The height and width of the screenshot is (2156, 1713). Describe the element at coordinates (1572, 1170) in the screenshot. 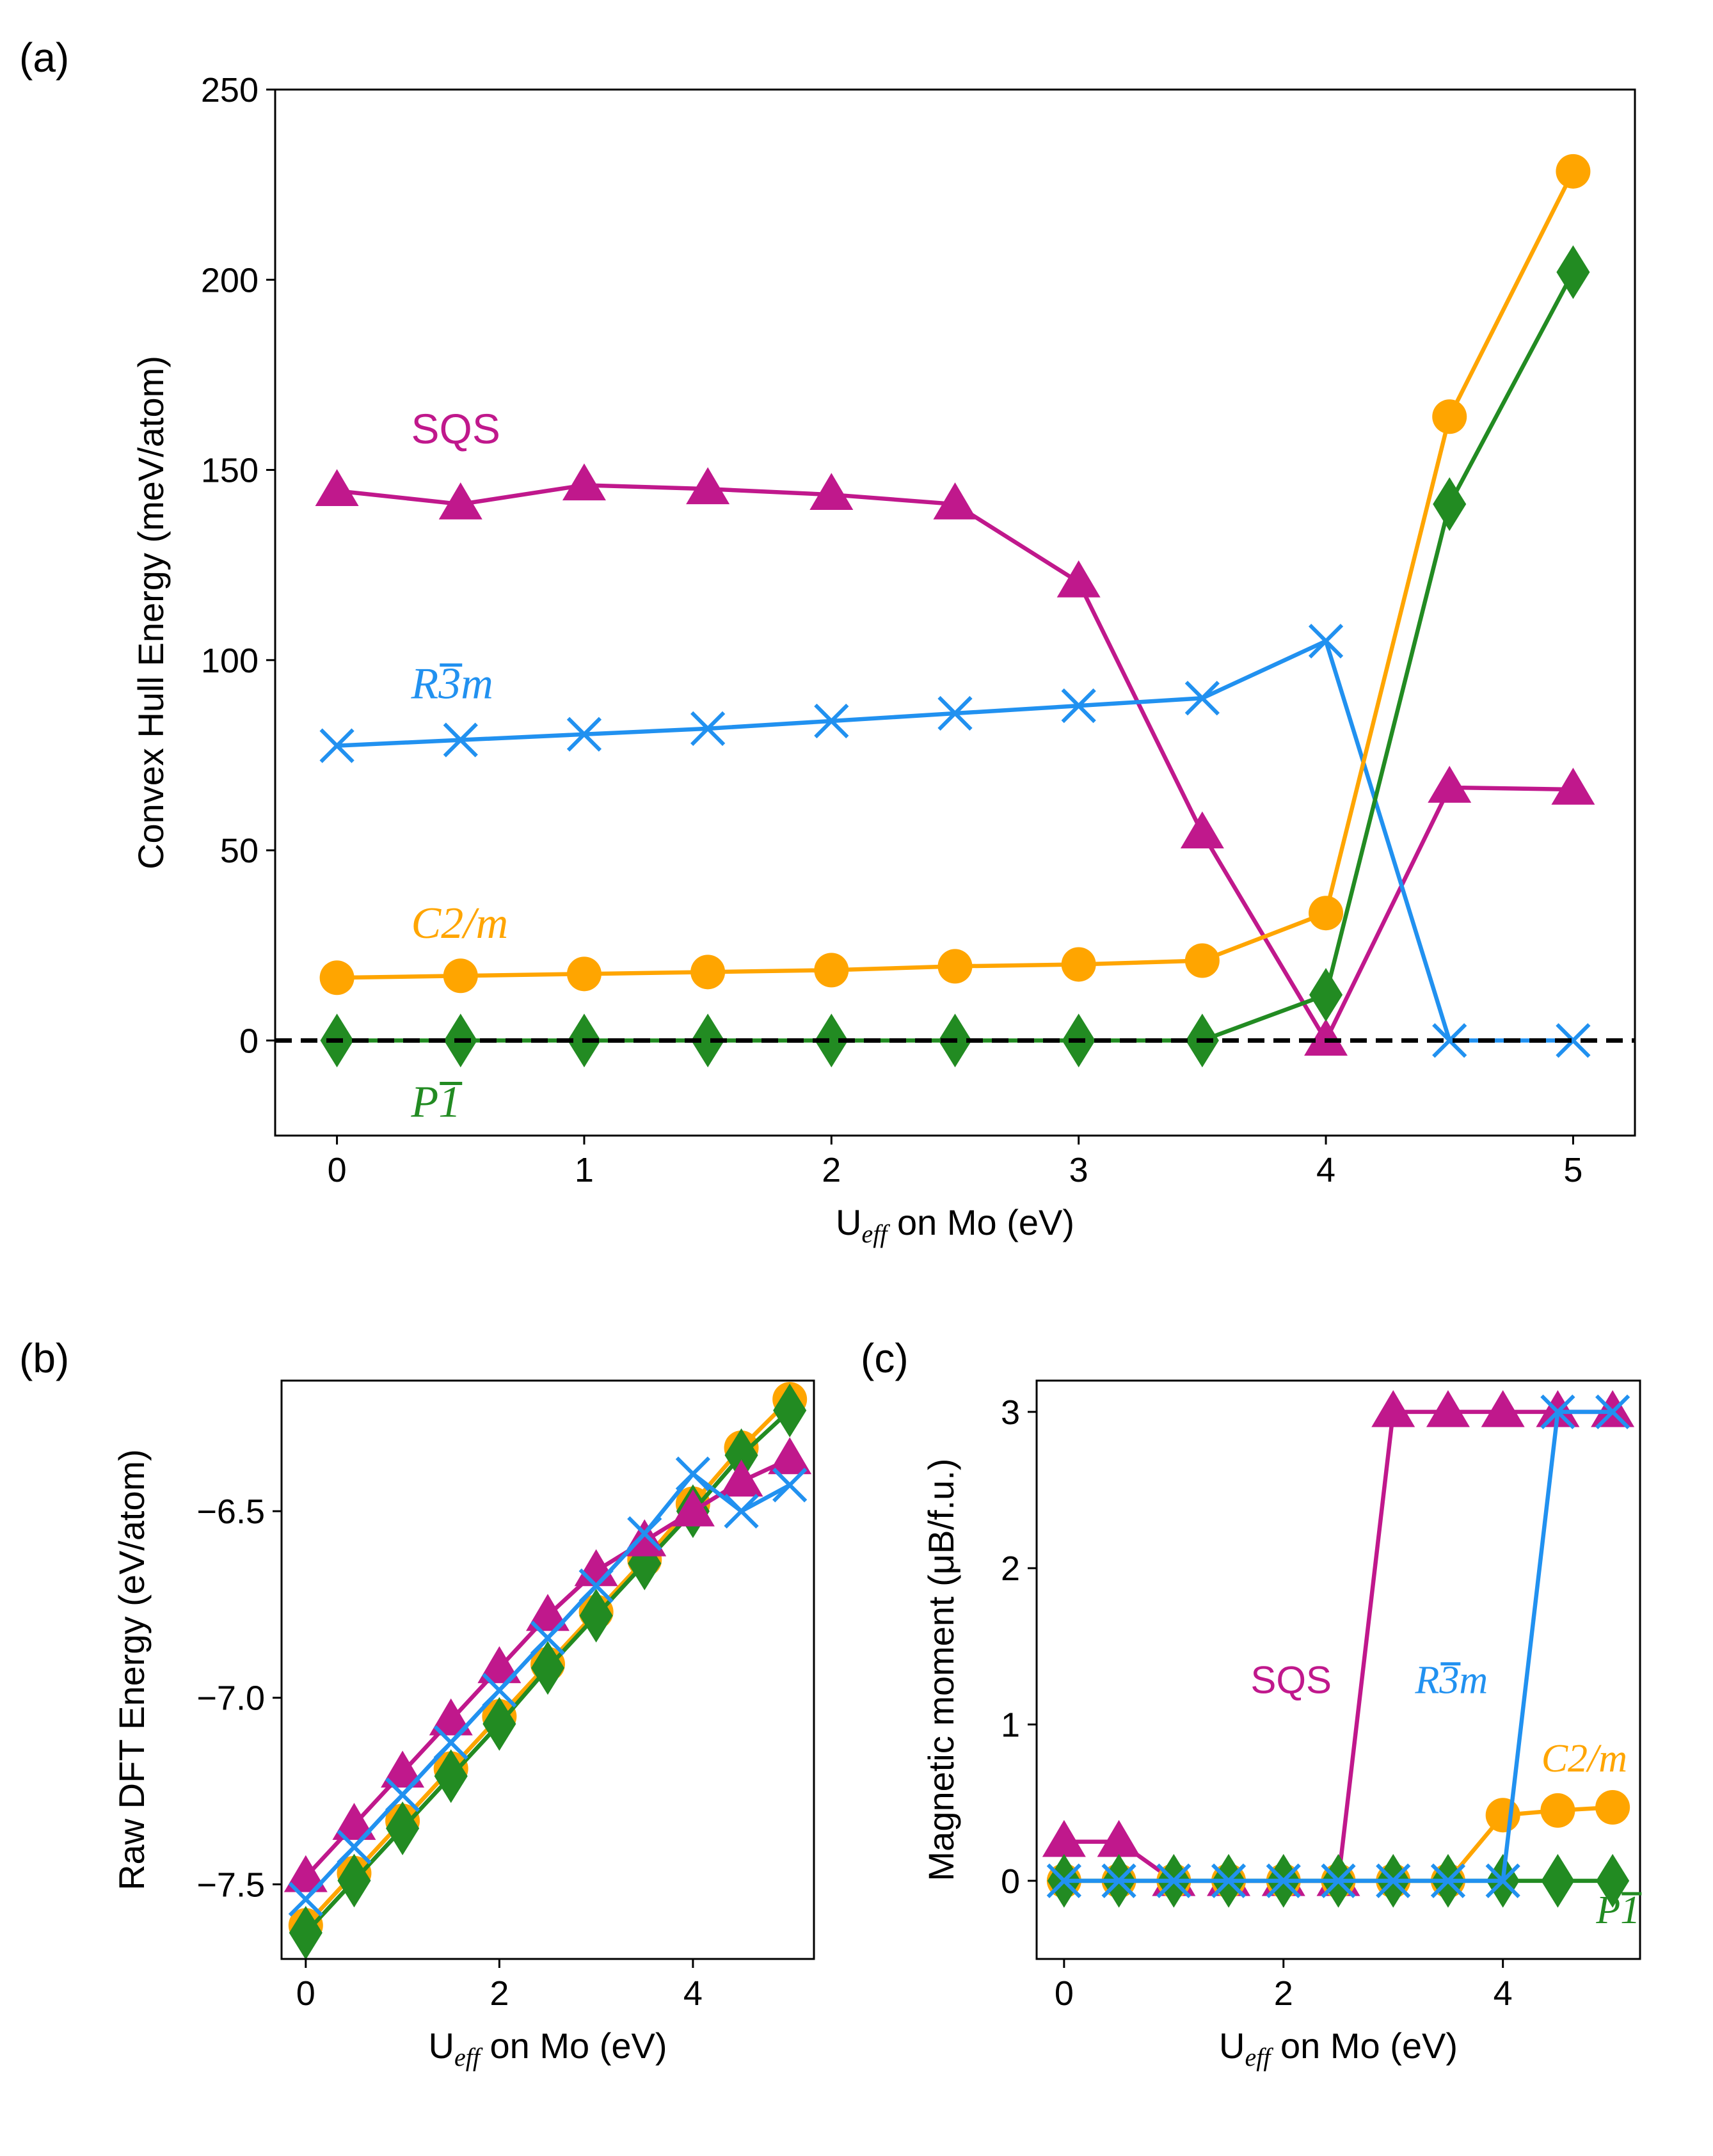

I see `x-tick-label: 5` at that location.